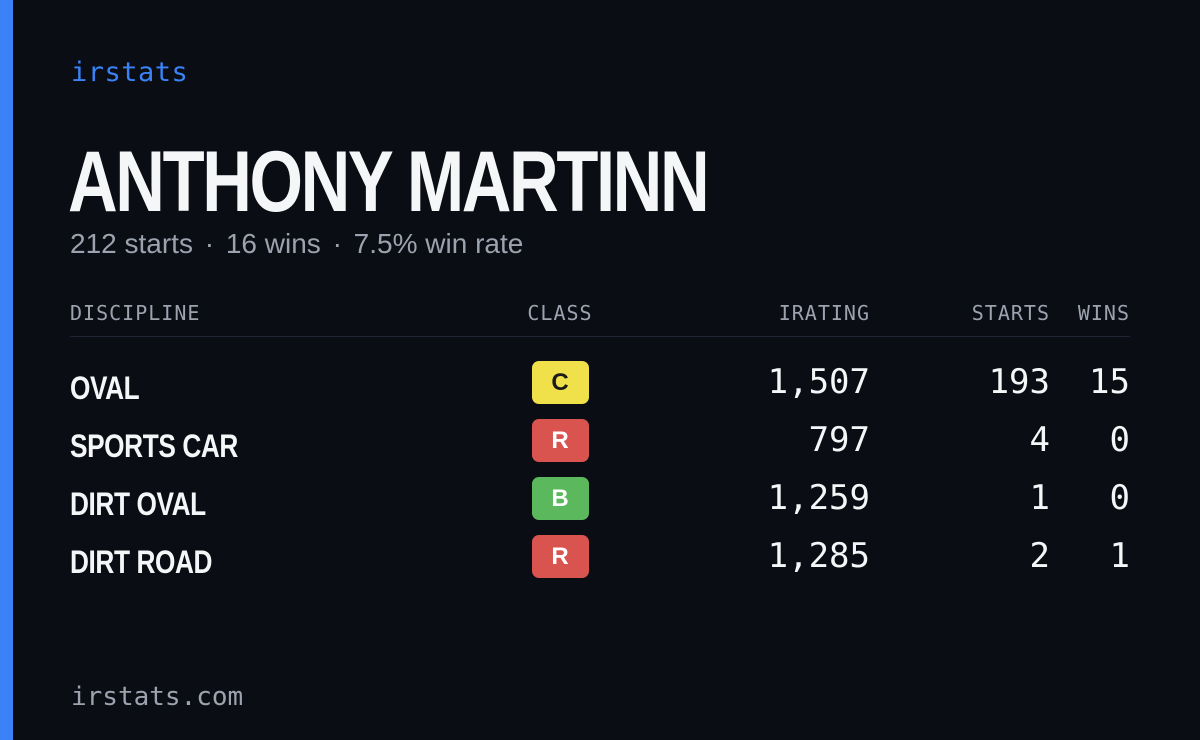 Image resolution: width=1200 pixels, height=740 pixels. I want to click on header-discipline: DISCIPLINE, so click(285, 313).